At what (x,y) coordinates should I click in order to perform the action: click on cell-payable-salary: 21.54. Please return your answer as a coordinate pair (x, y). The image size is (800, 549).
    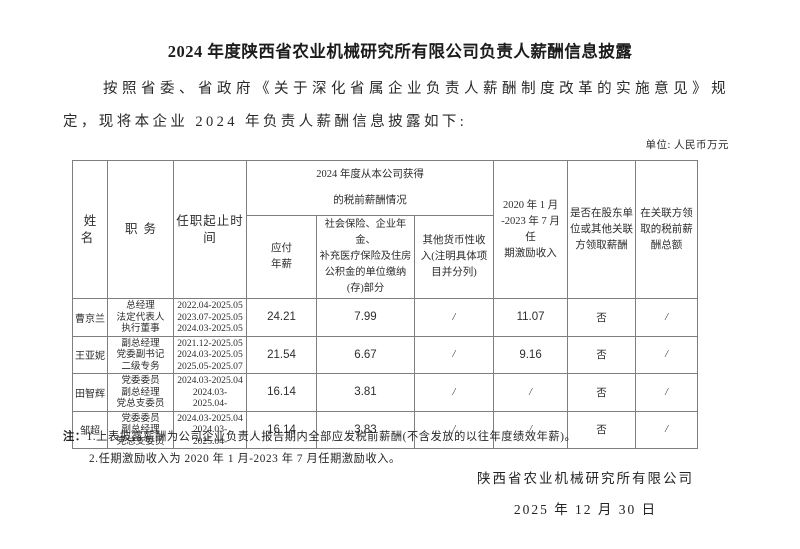
    Looking at the image, I should click on (281, 354).